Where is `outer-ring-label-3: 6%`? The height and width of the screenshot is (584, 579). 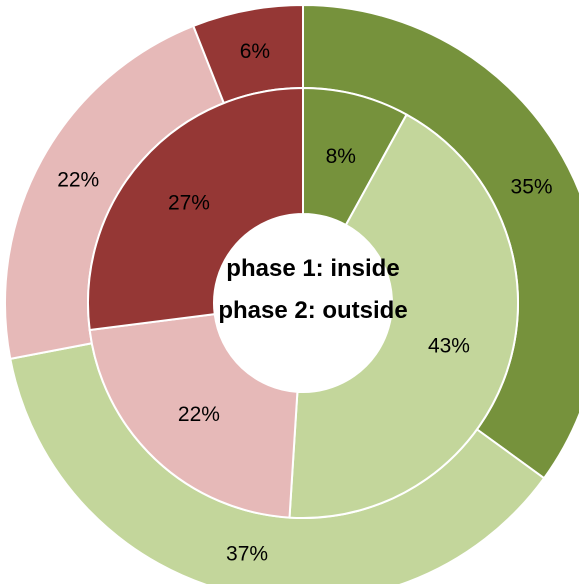
outer-ring-label-3: 6% is located at coordinates (255, 51).